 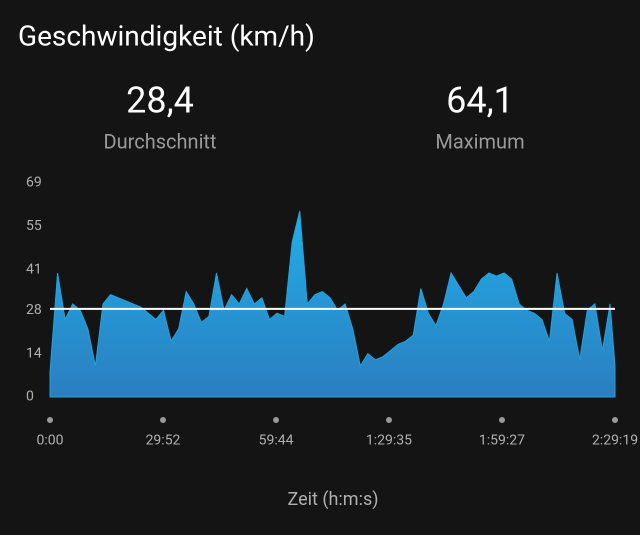 What do you see at coordinates (276, 441) in the screenshot?
I see `x-tick-label: 59:44` at bounding box center [276, 441].